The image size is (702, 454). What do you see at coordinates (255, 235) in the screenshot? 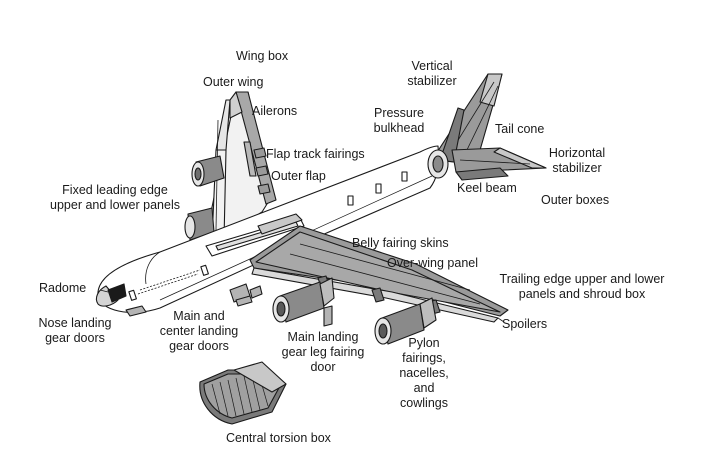
I see `over-wing-panel-shape` at bounding box center [255, 235].